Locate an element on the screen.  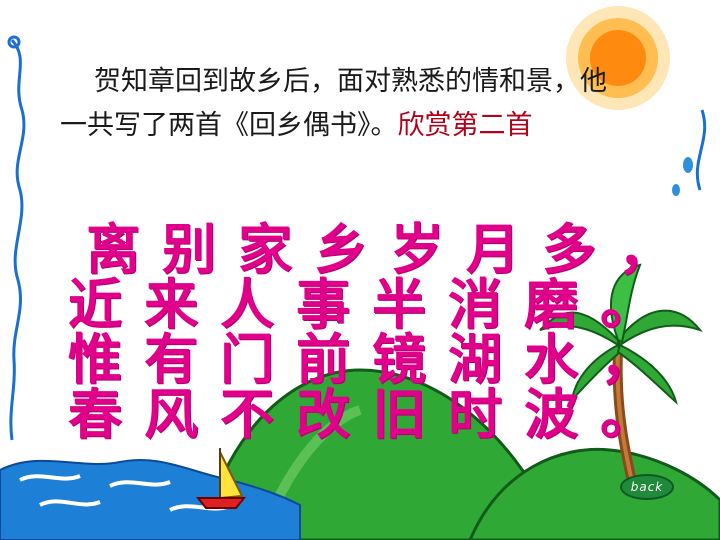
right-scroll-border is located at coordinates (689, 152).